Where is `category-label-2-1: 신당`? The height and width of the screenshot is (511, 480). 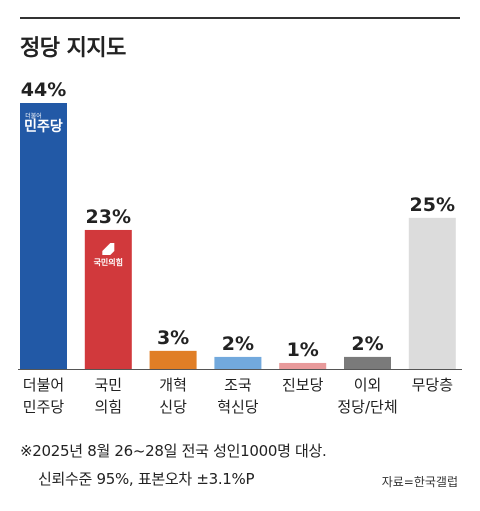
category-label-2-1: 신당 is located at coordinates (173, 407).